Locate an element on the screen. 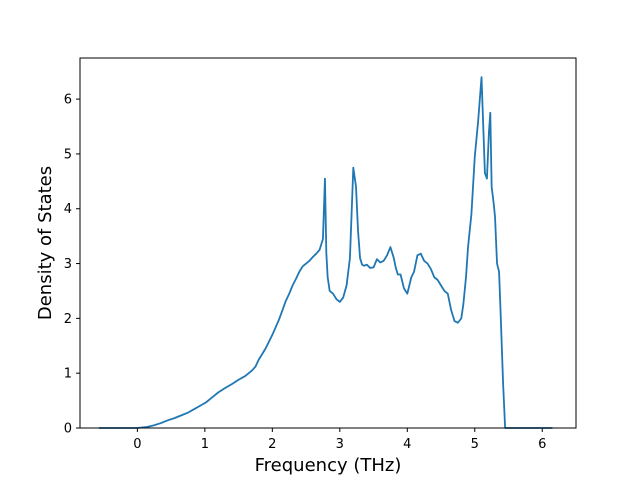  x-tick-label: 4 is located at coordinates (407, 444).